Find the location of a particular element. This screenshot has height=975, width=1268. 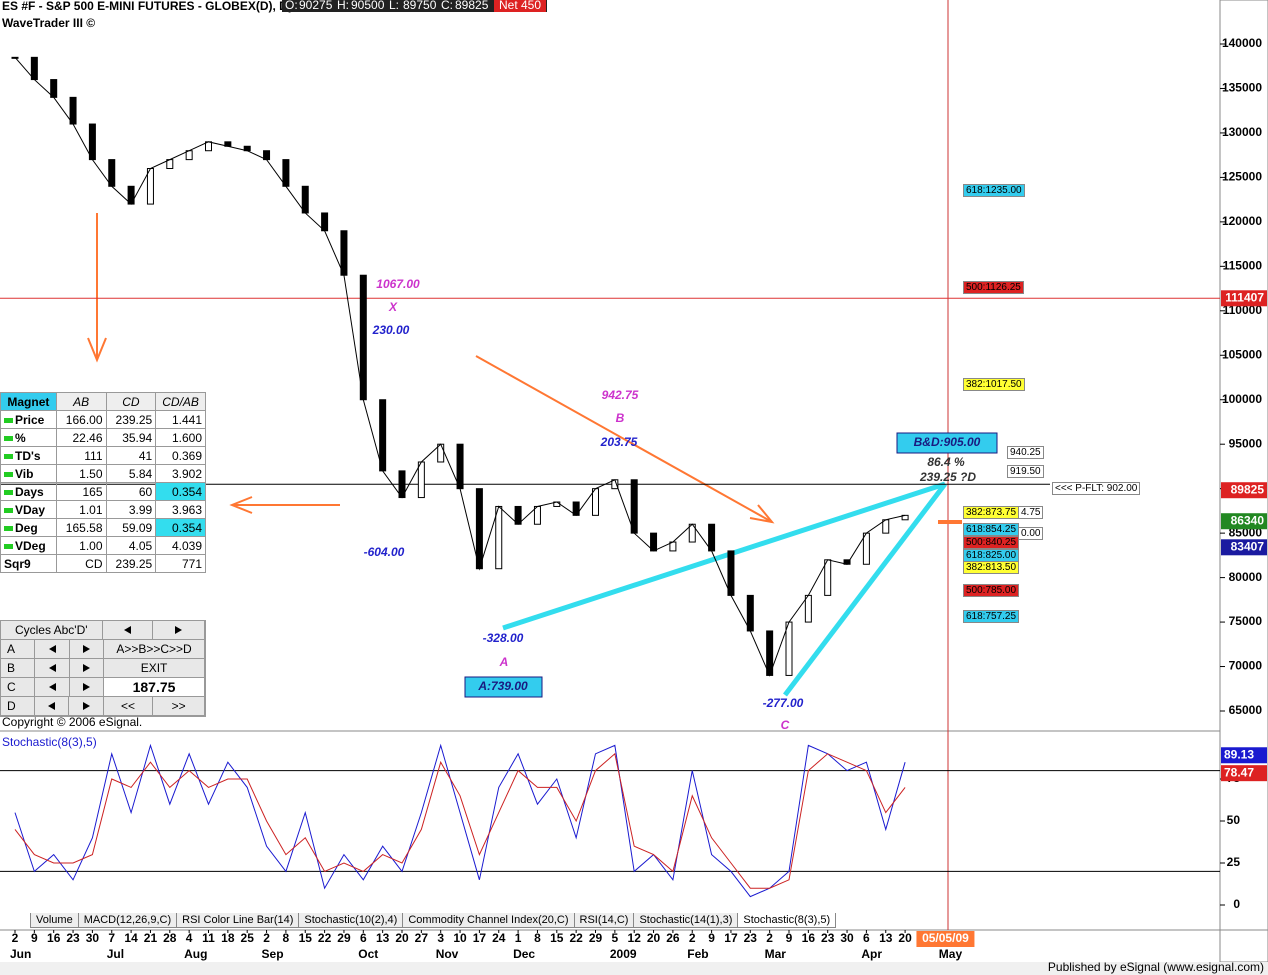

tab: Commodity Channel Index(20,C) is located at coordinates (488, 920).